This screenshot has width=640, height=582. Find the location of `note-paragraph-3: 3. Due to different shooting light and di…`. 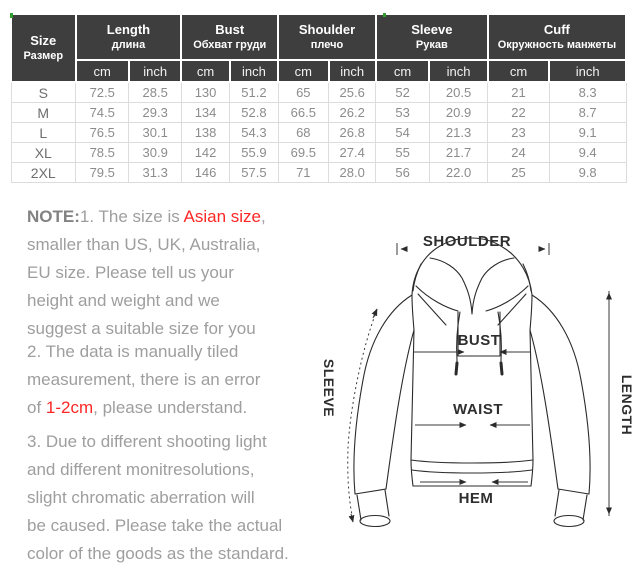

note-paragraph-3: 3. Due to different shooting light and di… is located at coordinates (177, 498).